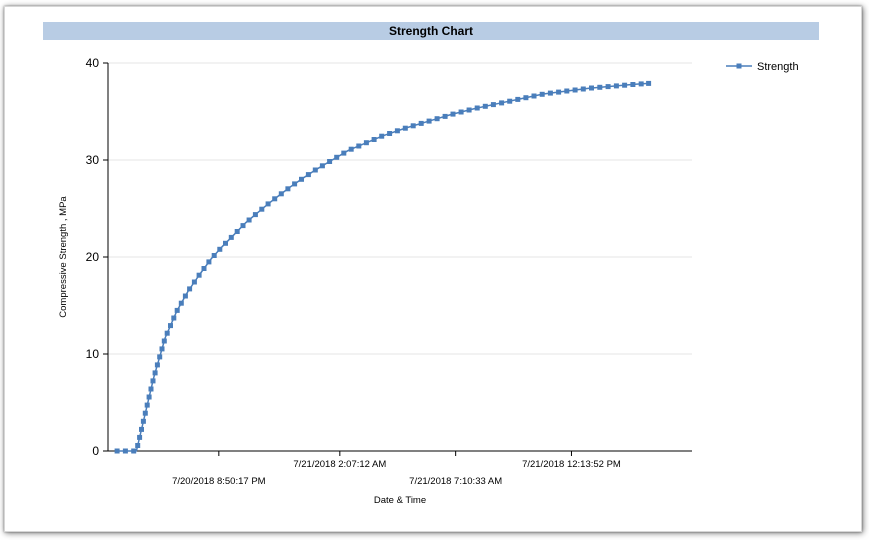  Describe the element at coordinates (93, 354) in the screenshot. I see `y-tick-label: 10` at that location.